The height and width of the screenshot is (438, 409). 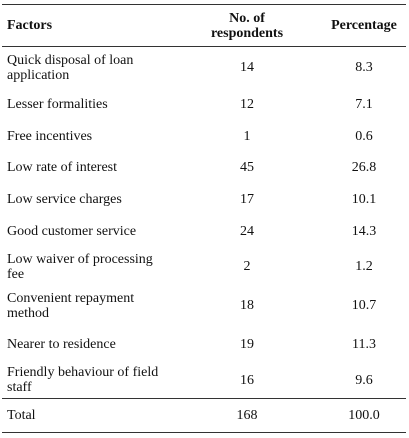 I want to click on total-cell: 100.0, so click(x=364, y=415).